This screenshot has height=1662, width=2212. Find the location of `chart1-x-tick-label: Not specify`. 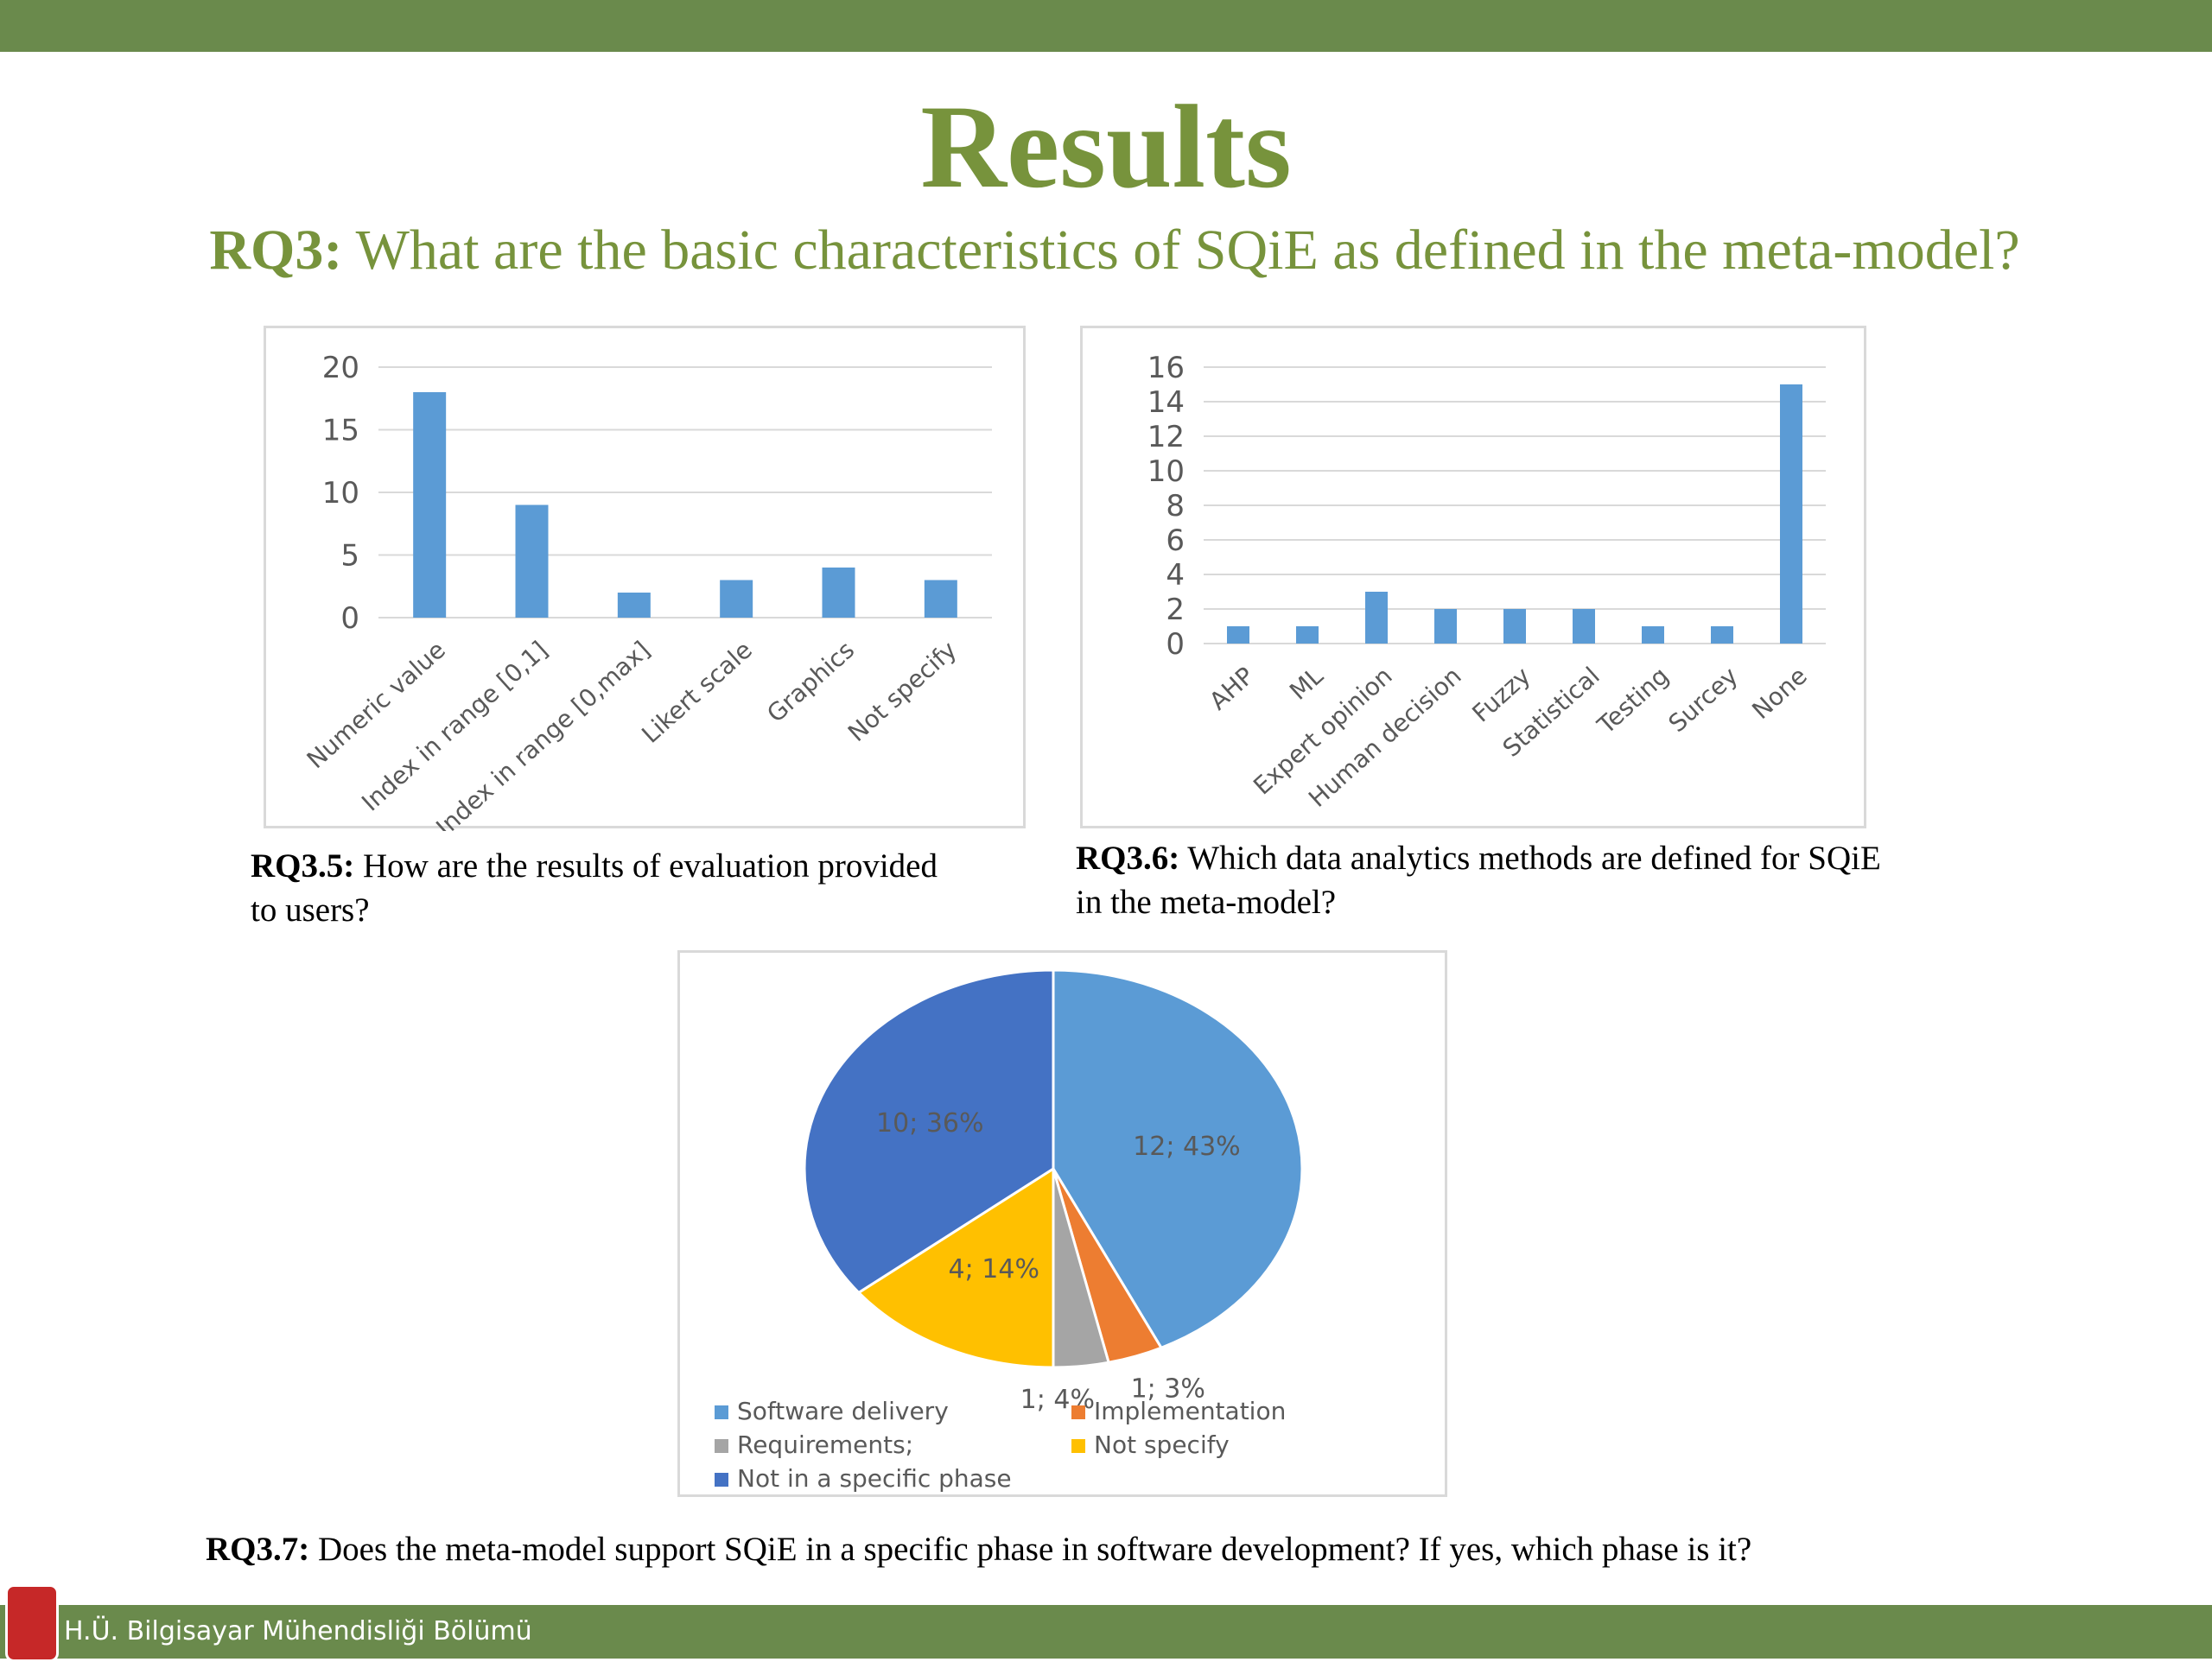

chart1-x-tick-label: Not specify is located at coordinates (902, 691).